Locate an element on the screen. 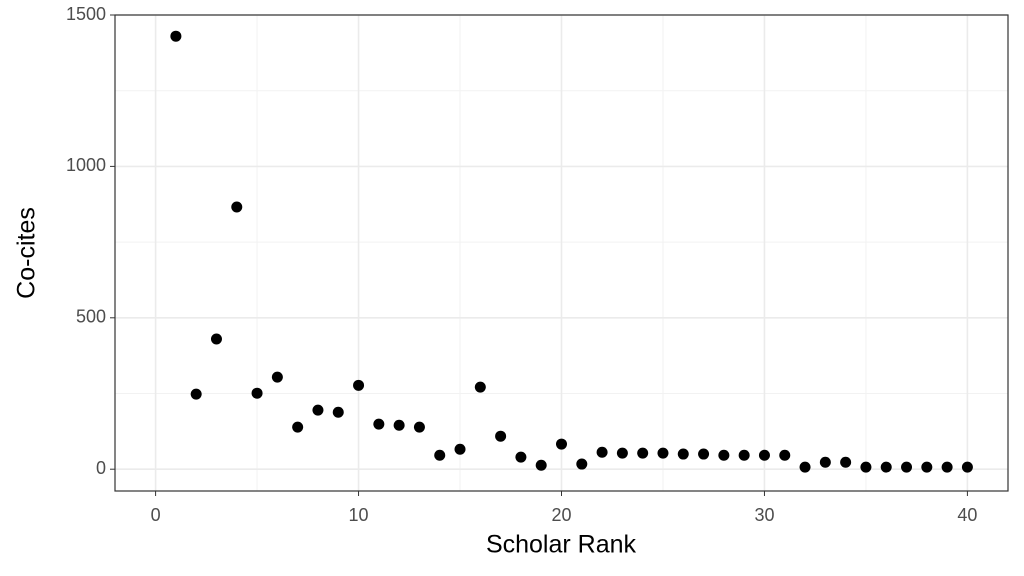 This screenshot has height=576, width=1024. x-tick-label: 0 is located at coordinates (156, 515).